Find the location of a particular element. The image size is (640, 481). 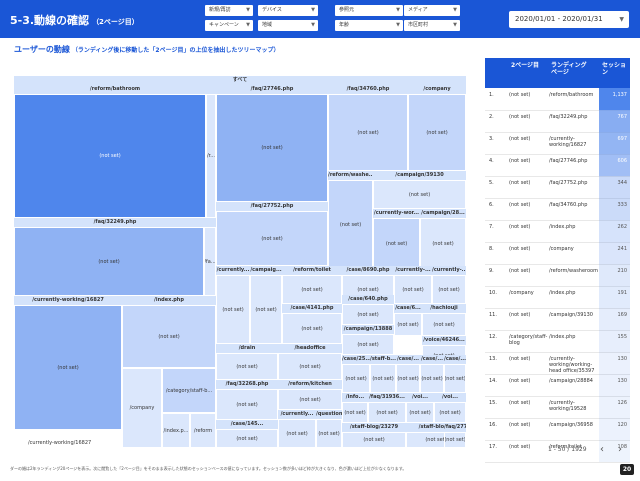

col-header-sessions: セッション is located at coordinates (614, 69).